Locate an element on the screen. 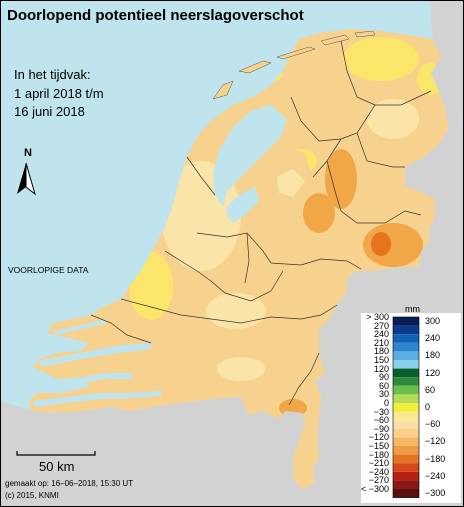 Image resolution: width=464 pixels, height=507 pixels. north-letter: N is located at coordinates (28, 153).